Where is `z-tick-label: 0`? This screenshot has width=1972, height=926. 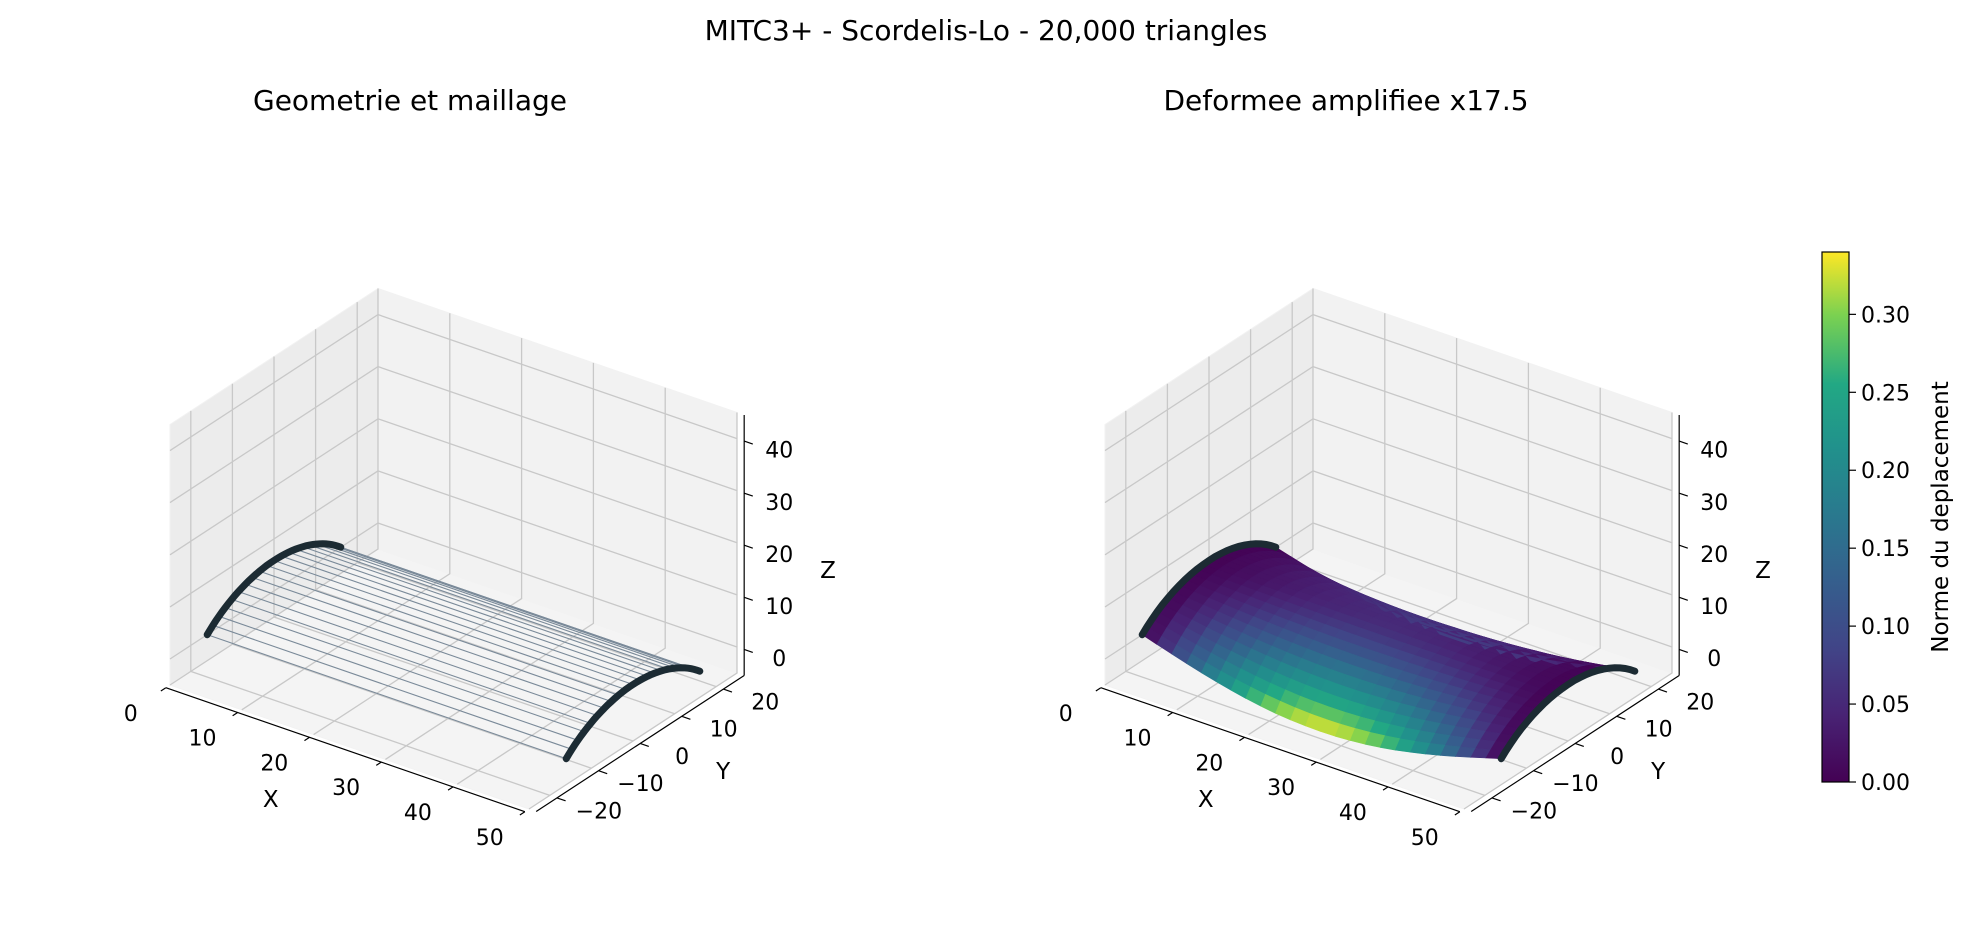
z-tick-label: 0 is located at coordinates (1714, 659).